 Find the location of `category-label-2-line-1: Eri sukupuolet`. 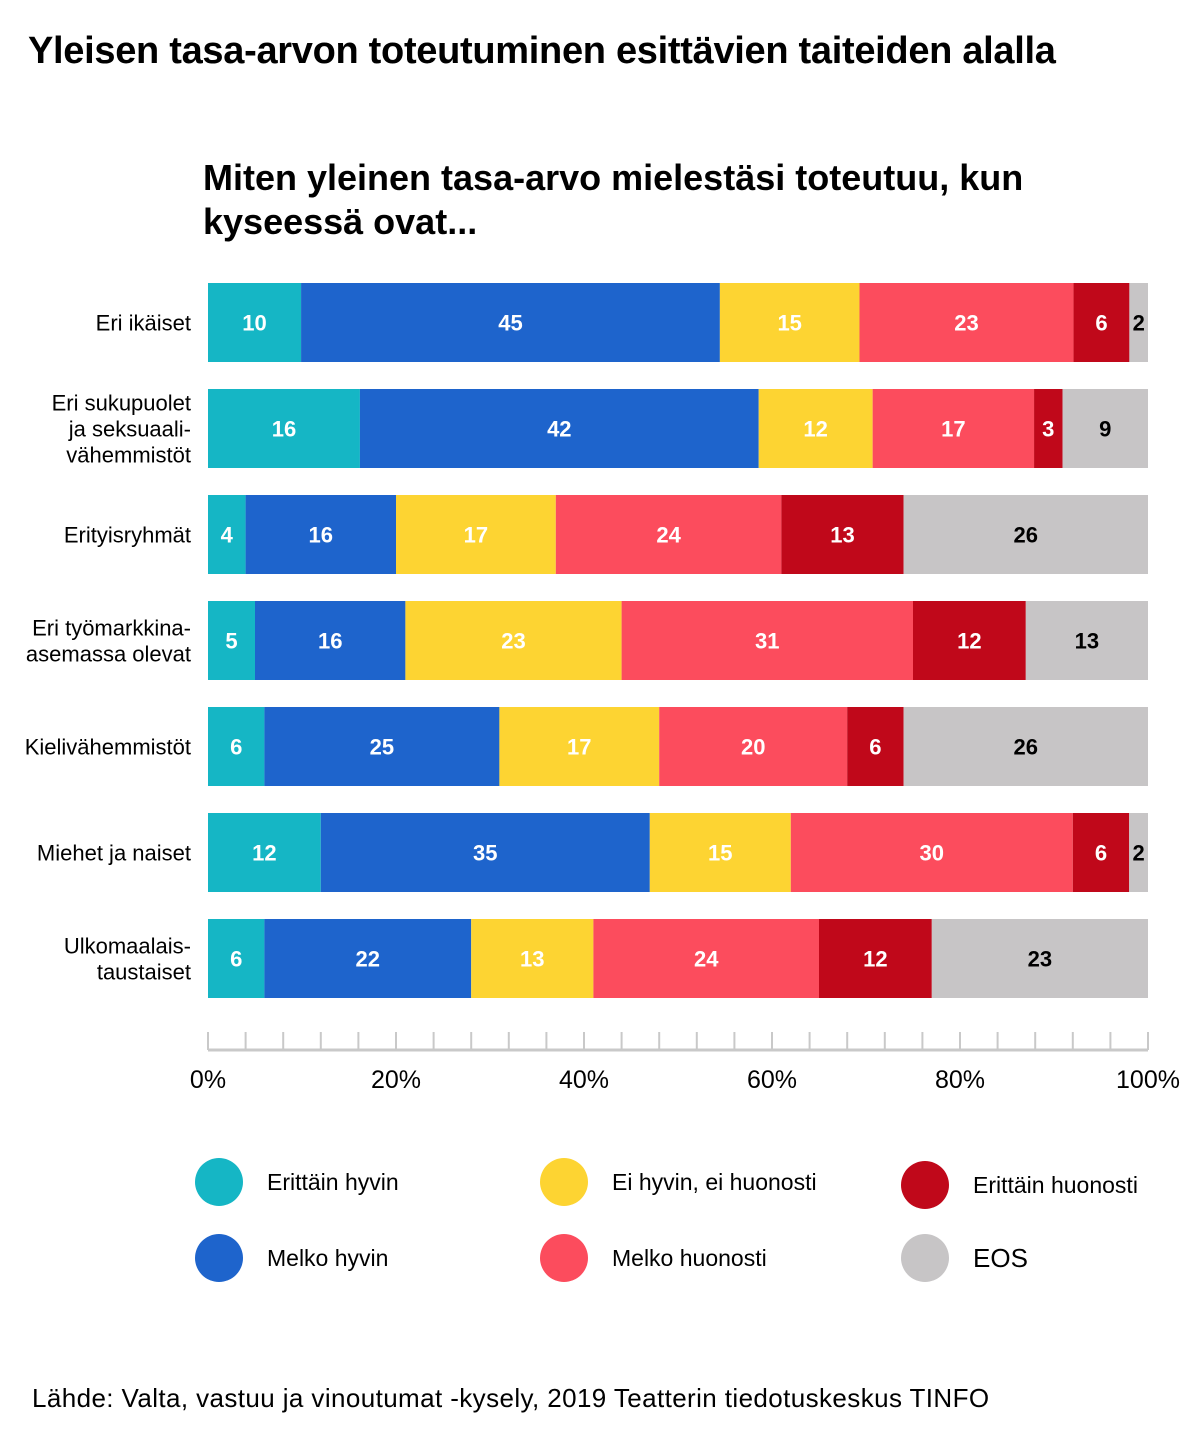

category-label-2-line-1: Eri sukupuolet is located at coordinates (121, 403).